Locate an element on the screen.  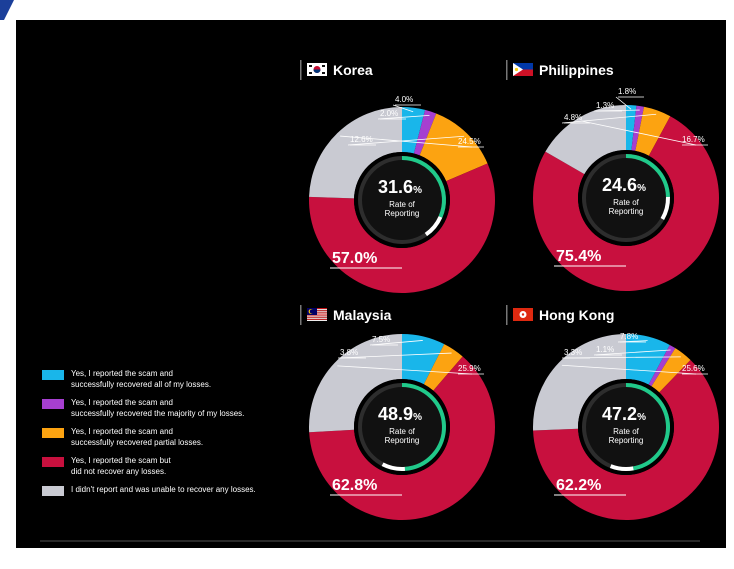
rate-value: 48.9% is located at coordinates (400, 414).